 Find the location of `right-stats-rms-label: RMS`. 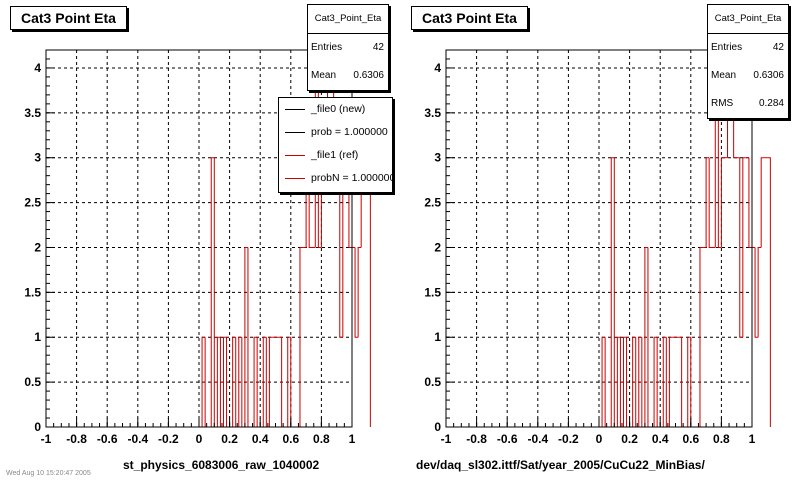

right-stats-rms-label: RMS is located at coordinates (722, 103).